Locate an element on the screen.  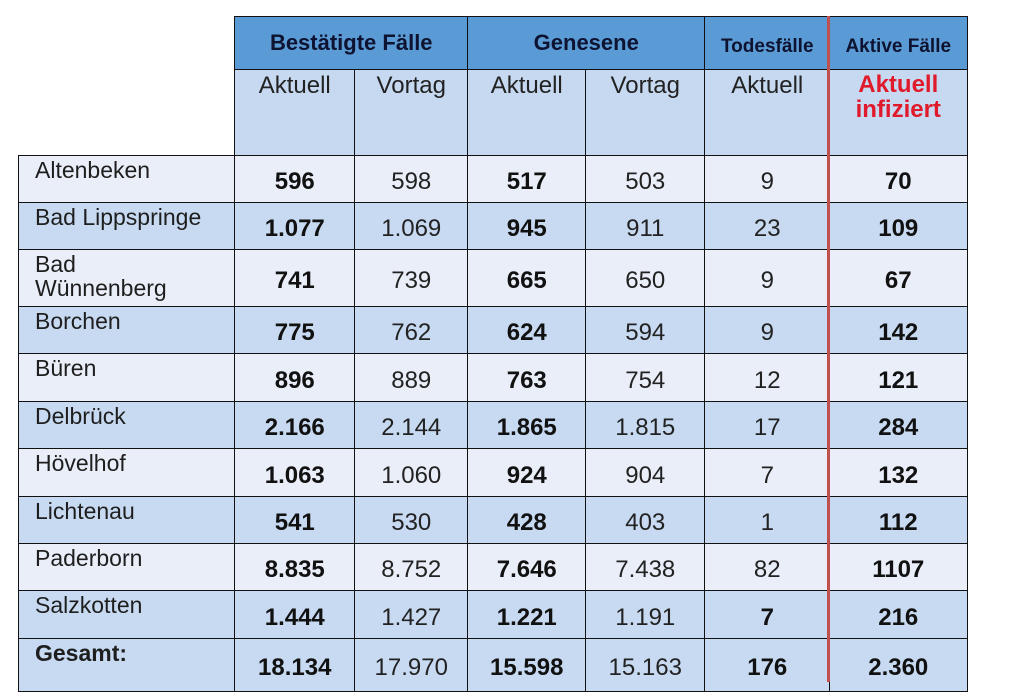
cell-aktiv-aktuell-text: 142 is located at coordinates (898, 333).